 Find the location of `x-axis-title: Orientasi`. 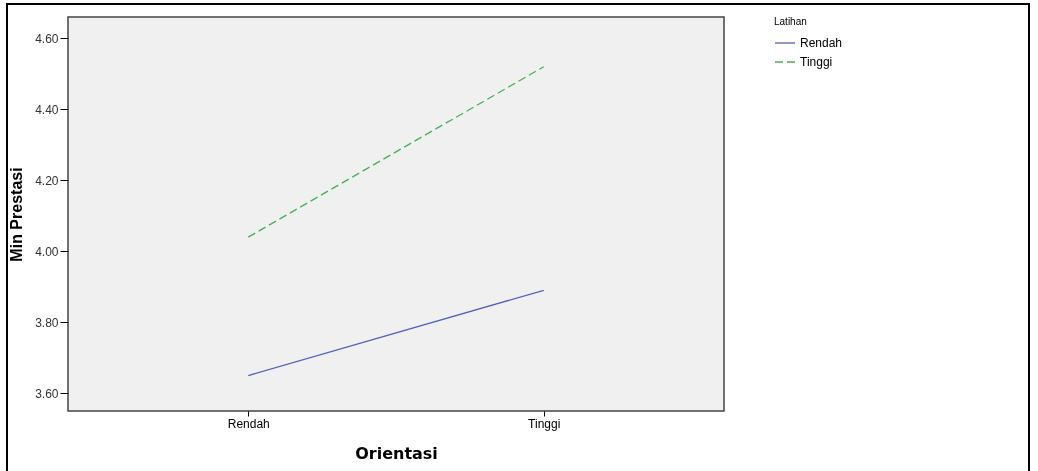

x-axis-title: Orientasi is located at coordinates (396, 453).